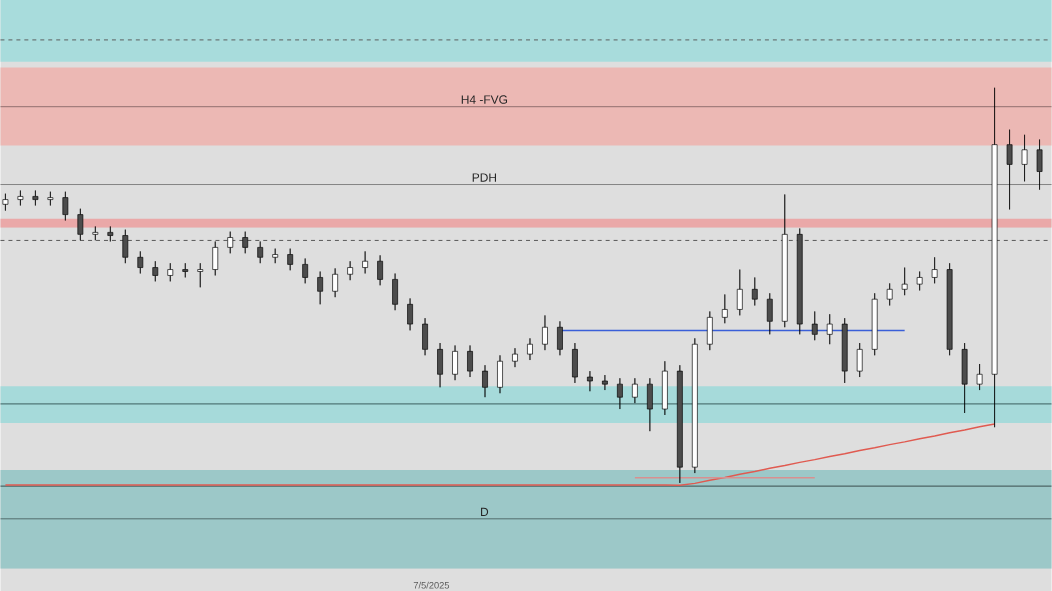 The height and width of the screenshot is (591, 1052). Describe the element at coordinates (431, 585) in the screenshot. I see `text: 7/5/2025` at that location.